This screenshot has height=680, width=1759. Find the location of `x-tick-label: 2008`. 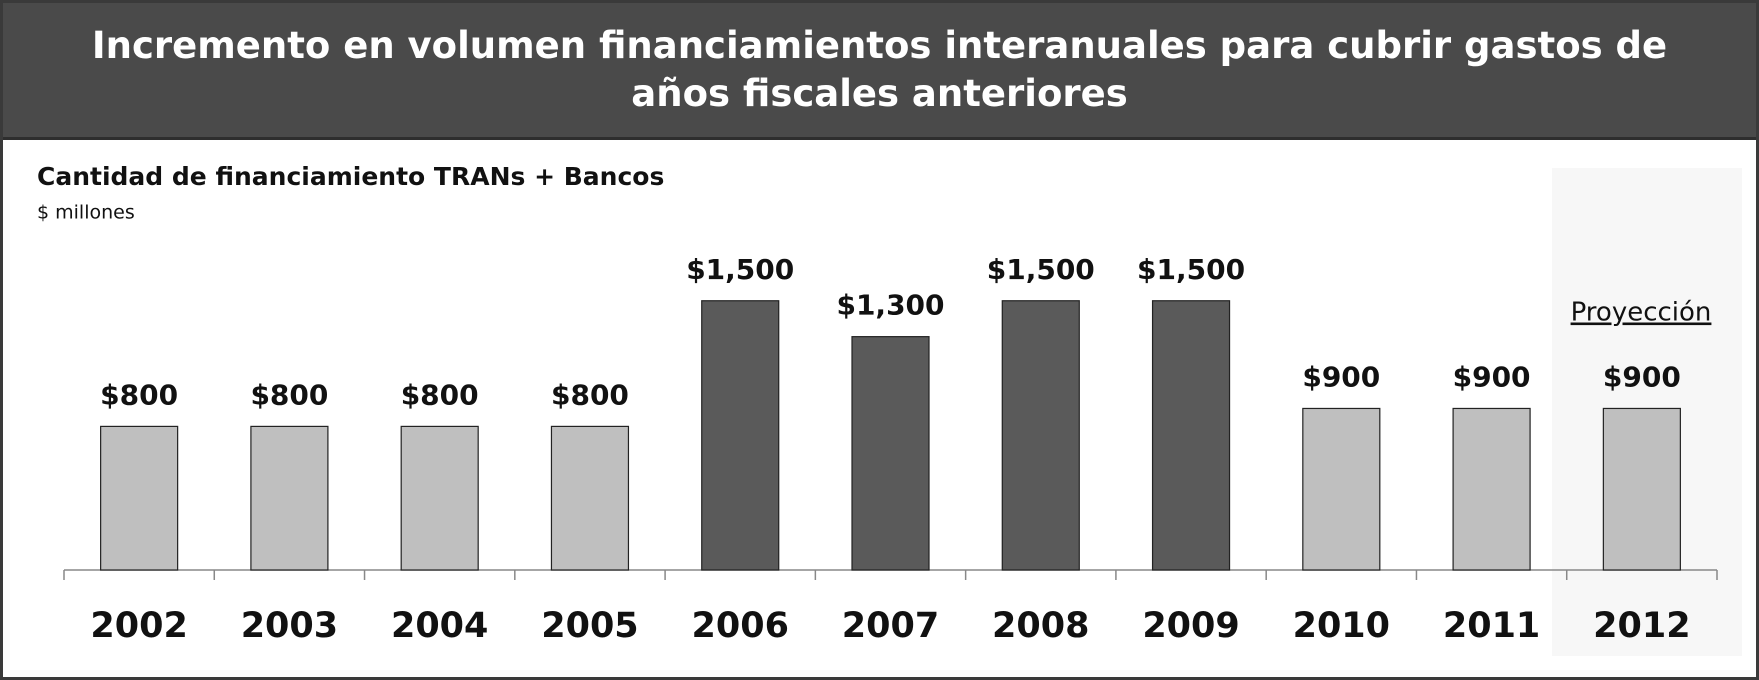

x-tick-label: 2008 is located at coordinates (1040, 626).